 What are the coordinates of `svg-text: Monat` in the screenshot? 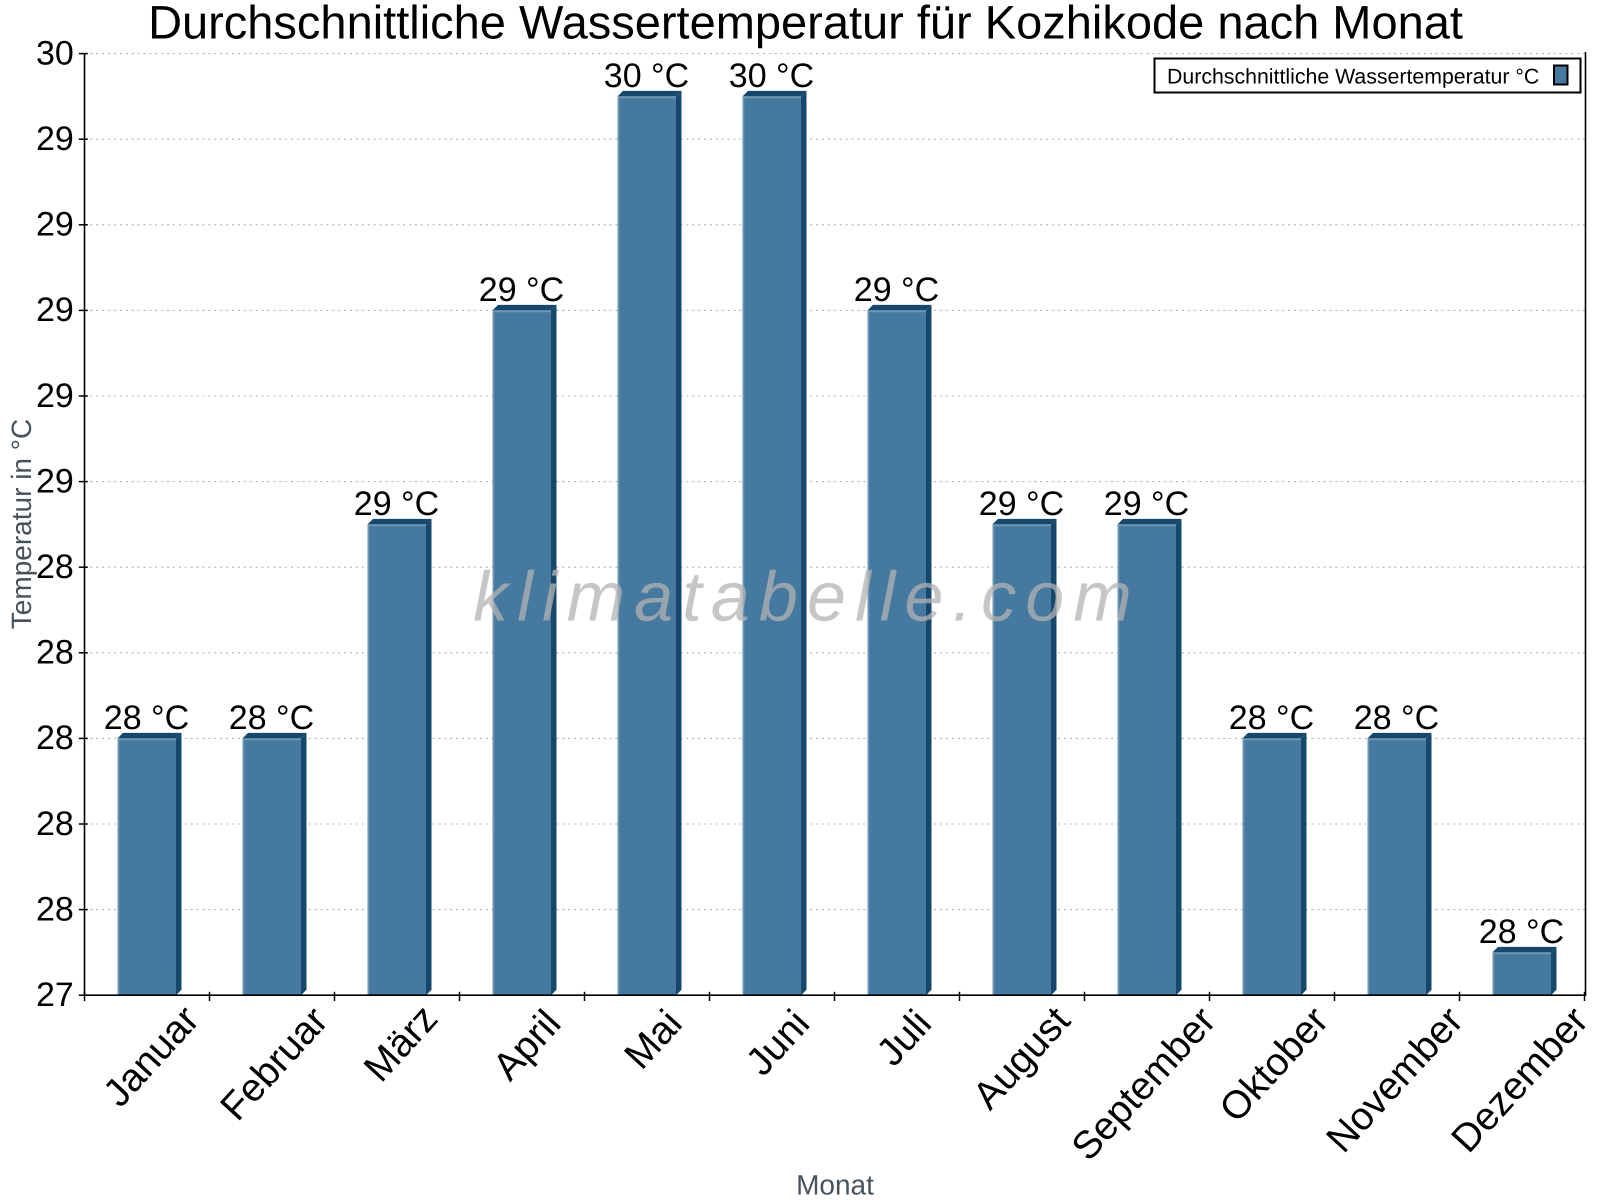 It's located at (835, 1185).